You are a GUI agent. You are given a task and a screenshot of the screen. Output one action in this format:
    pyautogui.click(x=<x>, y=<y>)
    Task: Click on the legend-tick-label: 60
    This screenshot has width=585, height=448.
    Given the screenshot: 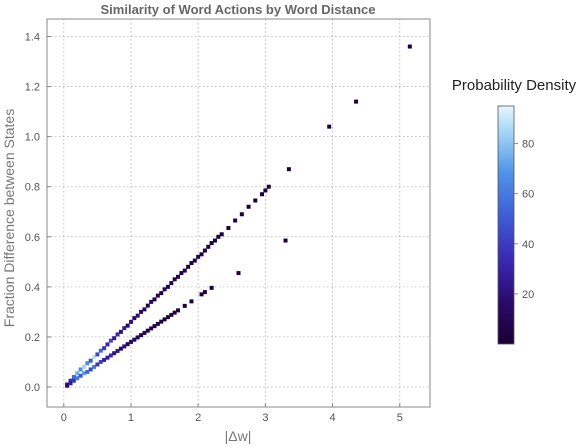 What is the action you would take?
    pyautogui.click(x=528, y=195)
    